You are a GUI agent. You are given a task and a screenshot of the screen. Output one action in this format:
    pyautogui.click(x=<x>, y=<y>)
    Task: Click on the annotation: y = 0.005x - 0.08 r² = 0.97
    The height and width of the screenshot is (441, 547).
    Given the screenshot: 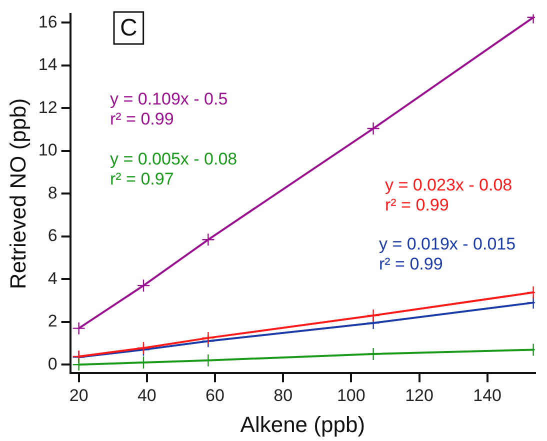 What is the action you would take?
    pyautogui.click(x=174, y=169)
    